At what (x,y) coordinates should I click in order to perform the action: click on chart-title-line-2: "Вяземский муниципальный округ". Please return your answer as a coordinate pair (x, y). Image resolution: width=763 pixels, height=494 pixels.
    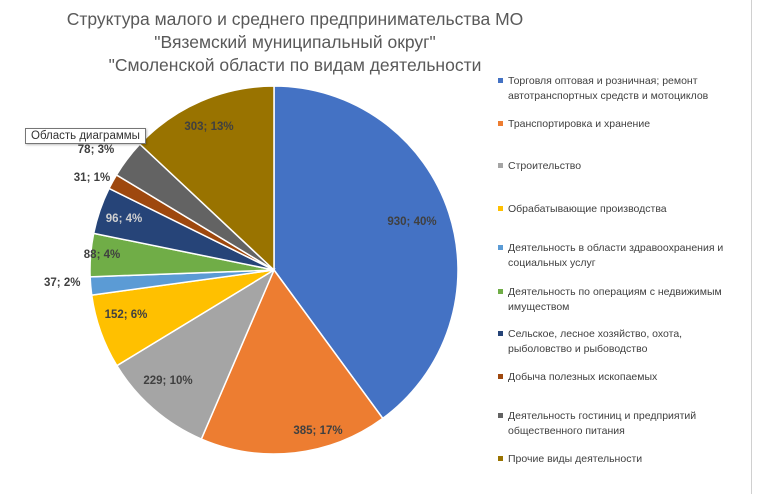
    Looking at the image, I should click on (295, 42).